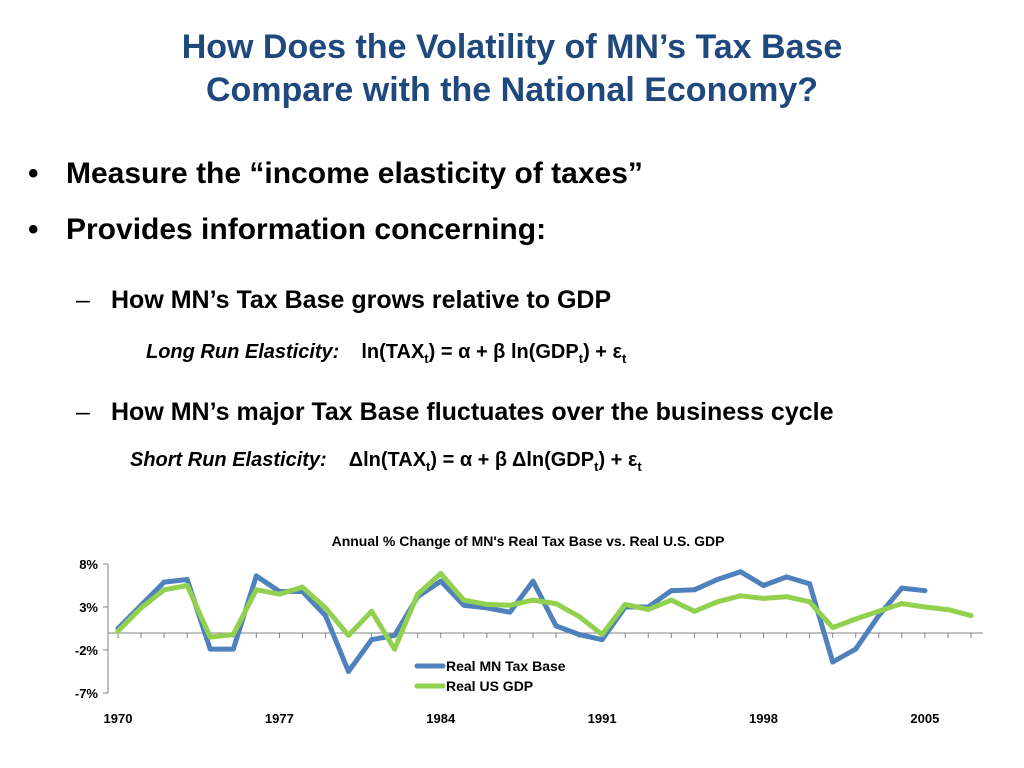 The width and height of the screenshot is (1024, 768). What do you see at coordinates (490, 676) in the screenshot?
I see `chart-legend: Real MN Tax Base Real US GDP` at bounding box center [490, 676].